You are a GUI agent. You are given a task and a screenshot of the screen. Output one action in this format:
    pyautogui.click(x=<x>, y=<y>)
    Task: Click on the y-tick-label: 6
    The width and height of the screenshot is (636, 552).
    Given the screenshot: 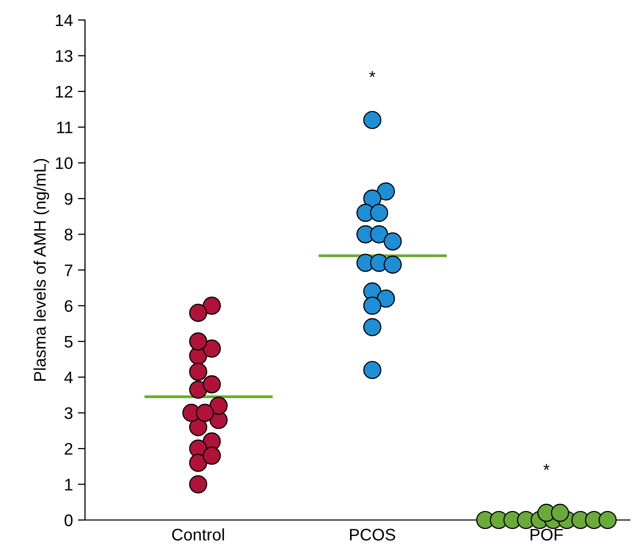 What is the action you would take?
    pyautogui.click(x=68, y=306)
    